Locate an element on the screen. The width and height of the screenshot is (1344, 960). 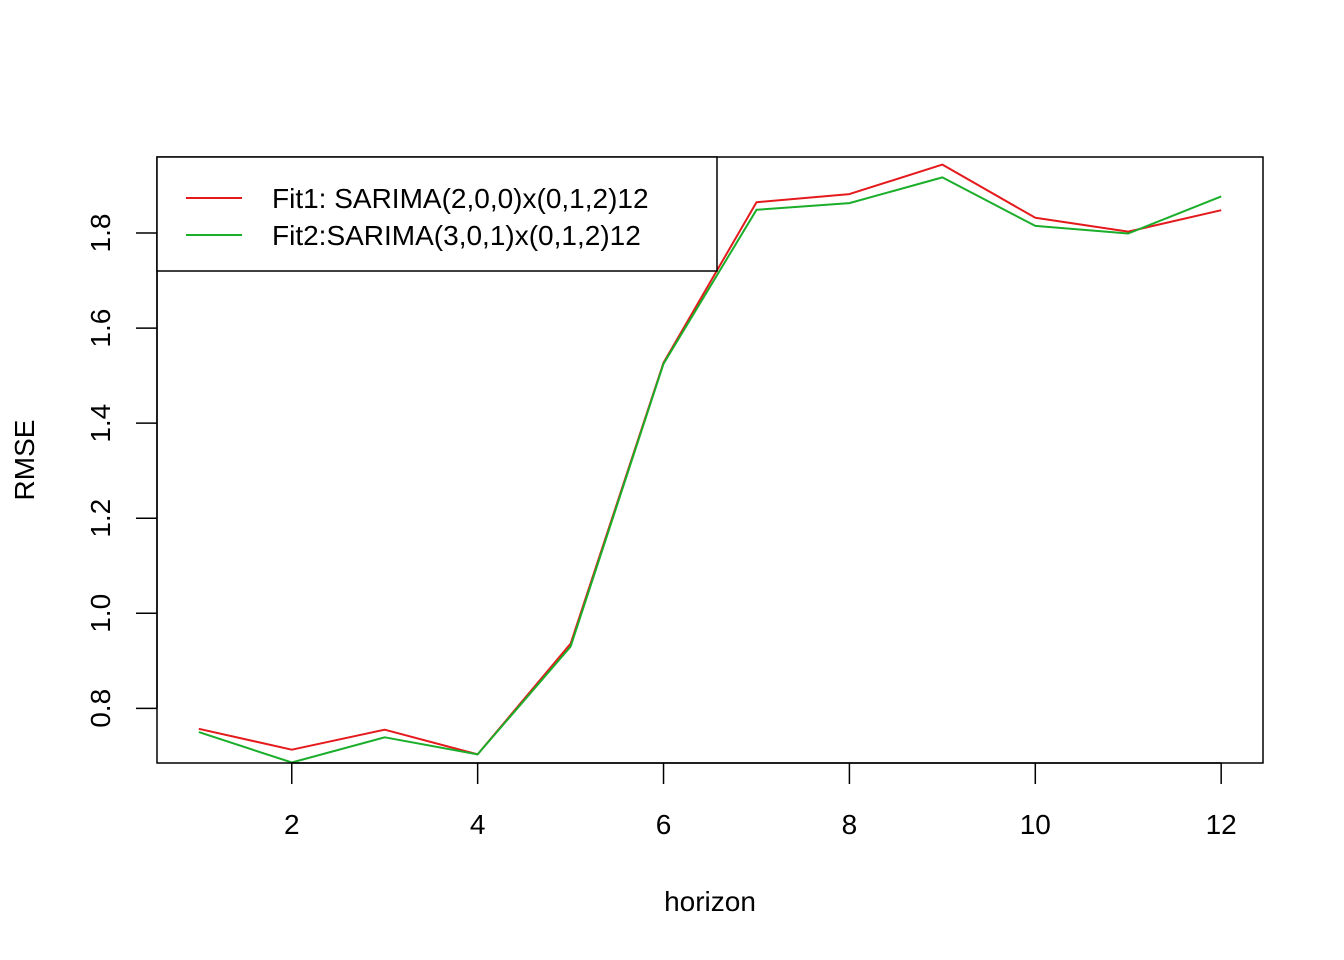
x-tick-label: 8 is located at coordinates (850, 824).